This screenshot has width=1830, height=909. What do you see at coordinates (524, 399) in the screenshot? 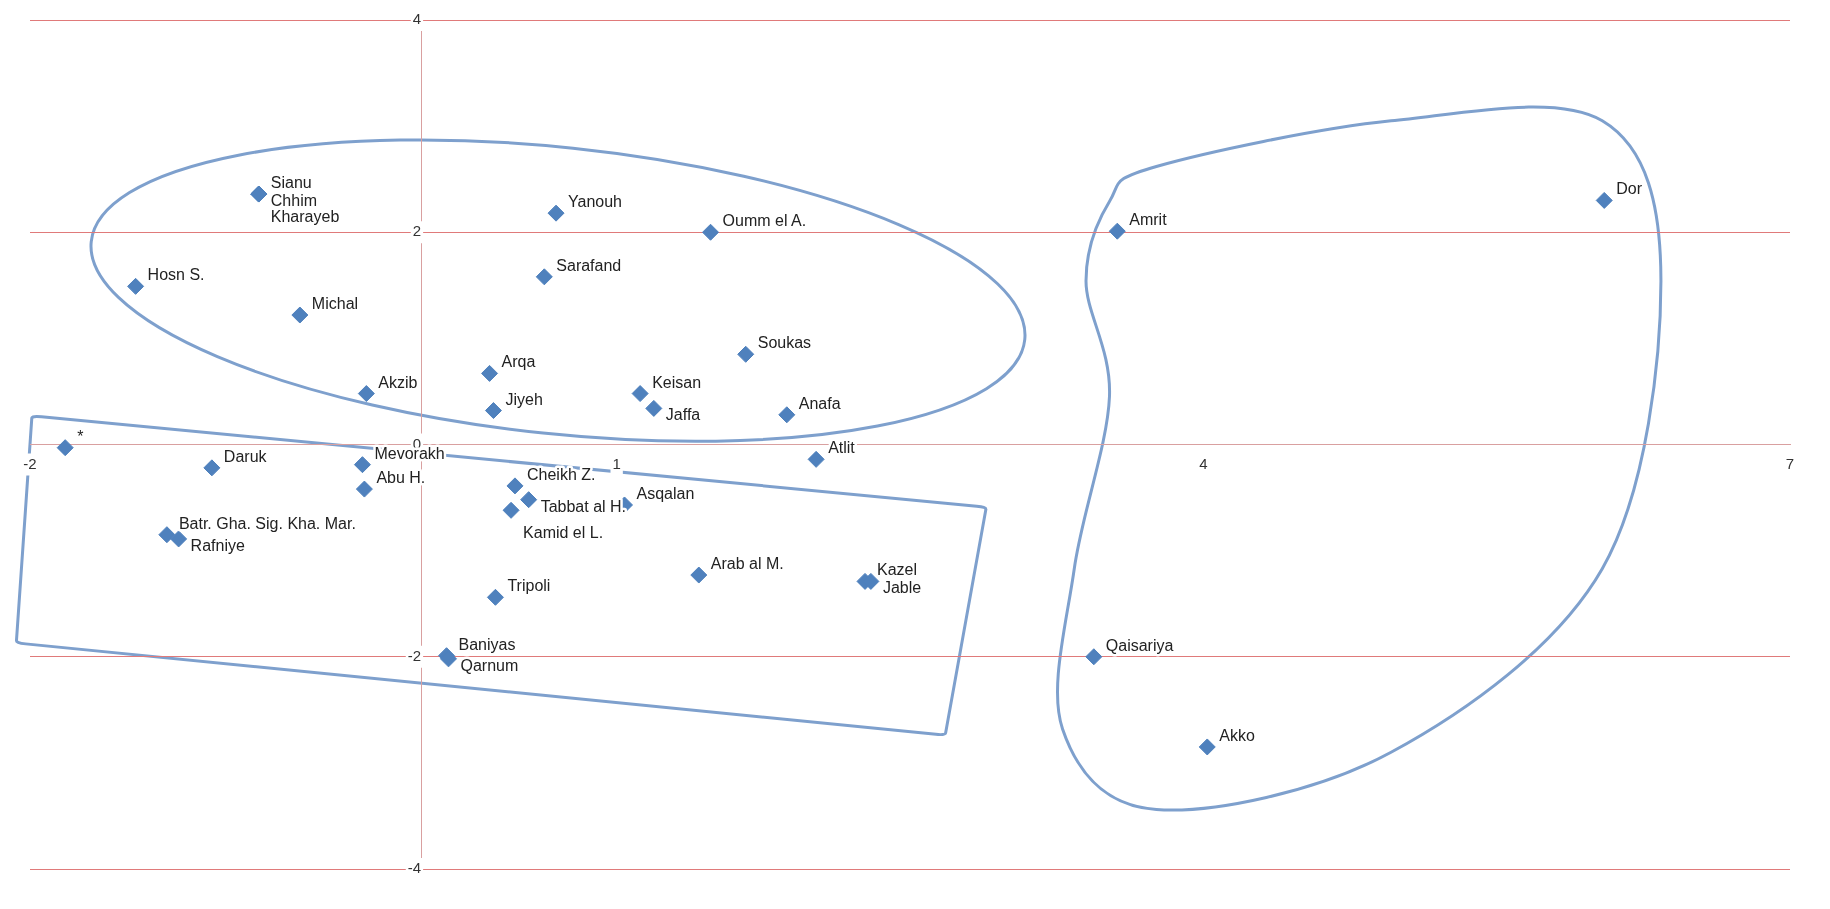
I see `annotation: Jiyeh` at bounding box center [524, 399].